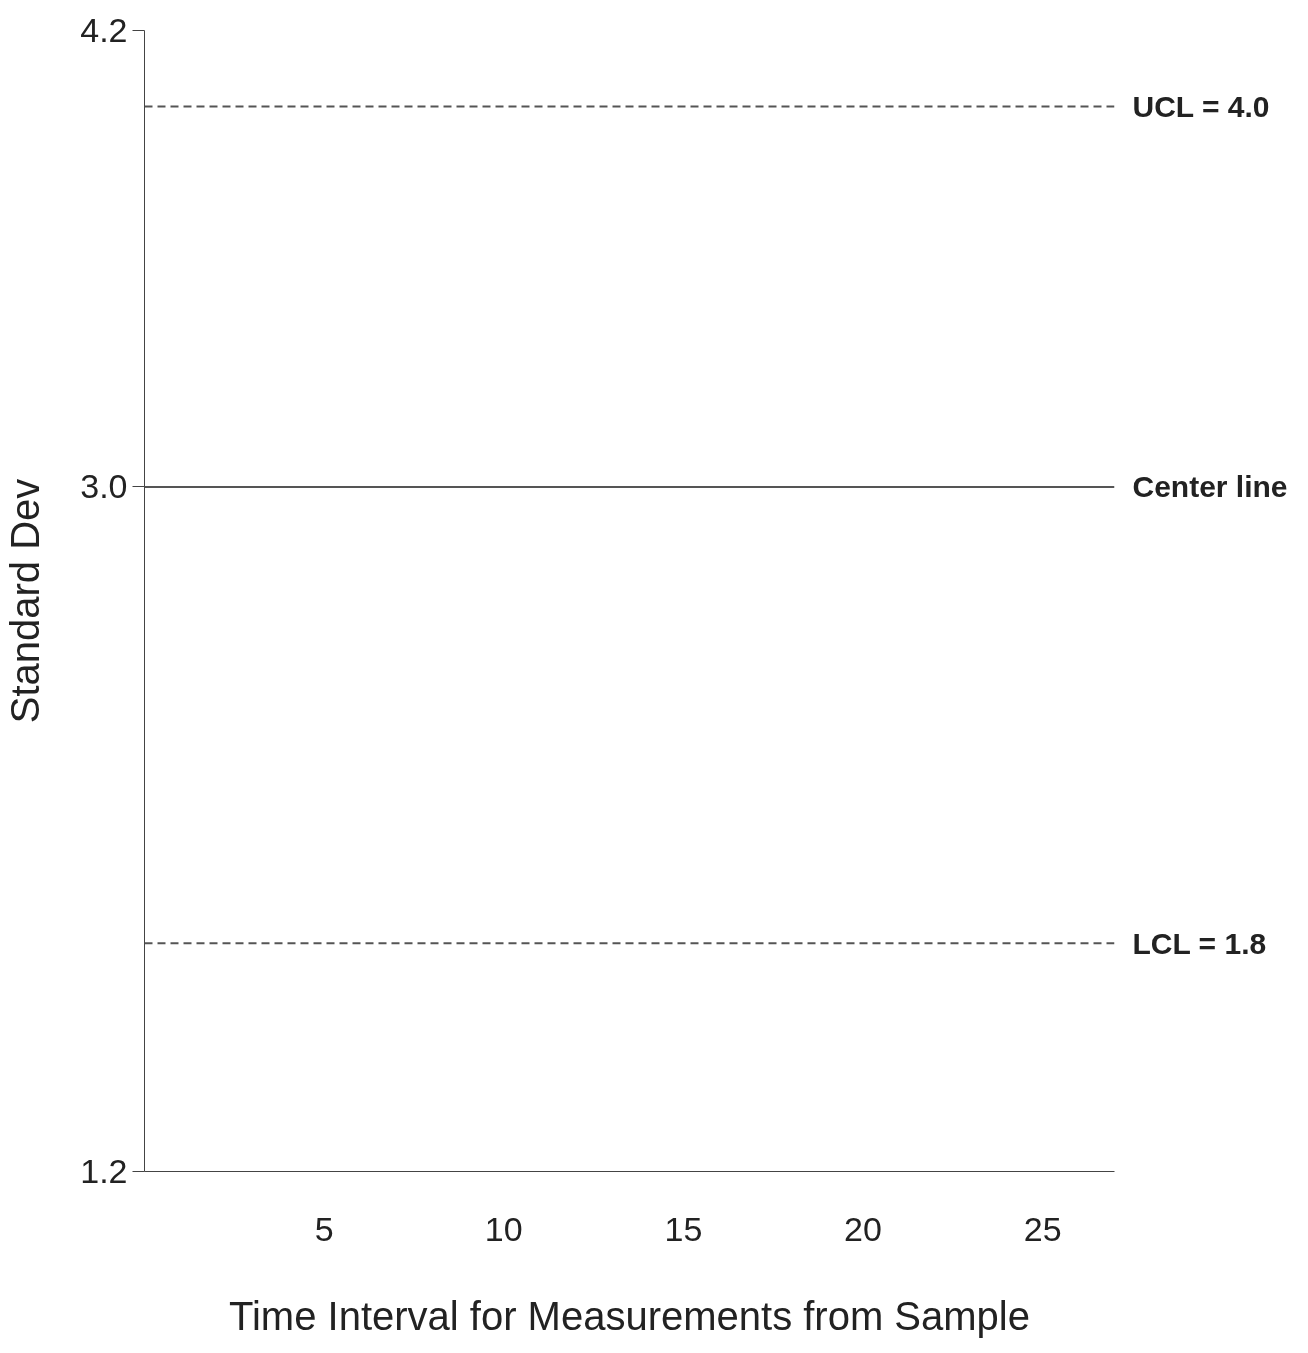 This screenshot has width=1308, height=1353. I want to click on ref-line-label: LCL = 1.8, so click(1199, 943).